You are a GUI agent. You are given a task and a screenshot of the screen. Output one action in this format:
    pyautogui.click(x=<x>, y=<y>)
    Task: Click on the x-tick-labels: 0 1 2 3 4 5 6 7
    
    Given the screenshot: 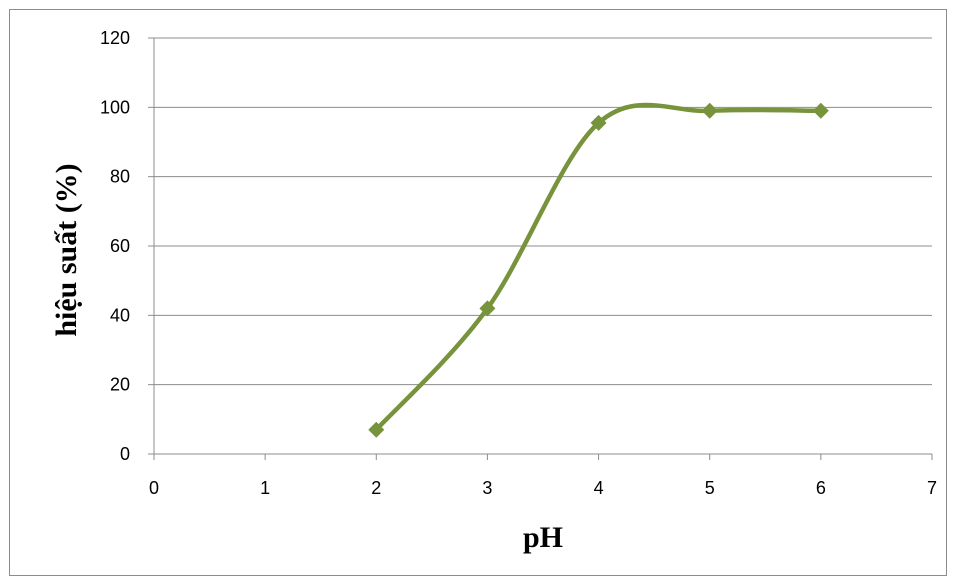 What is the action you would take?
    pyautogui.click(x=543, y=488)
    